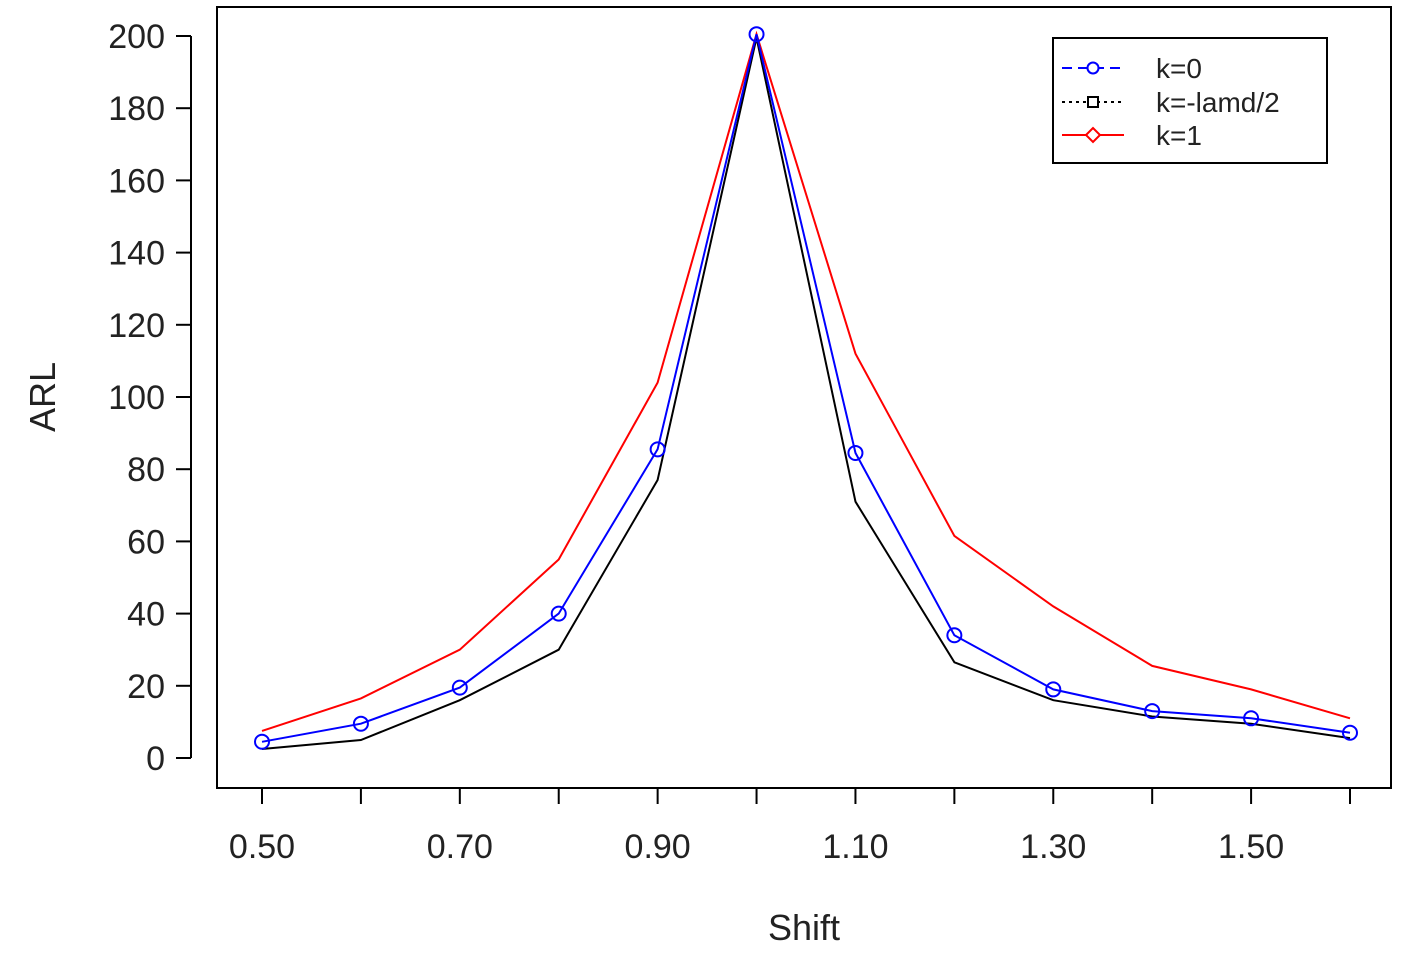  What do you see at coordinates (1053, 847) in the screenshot?
I see `x-tick-label: 1.30` at bounding box center [1053, 847].